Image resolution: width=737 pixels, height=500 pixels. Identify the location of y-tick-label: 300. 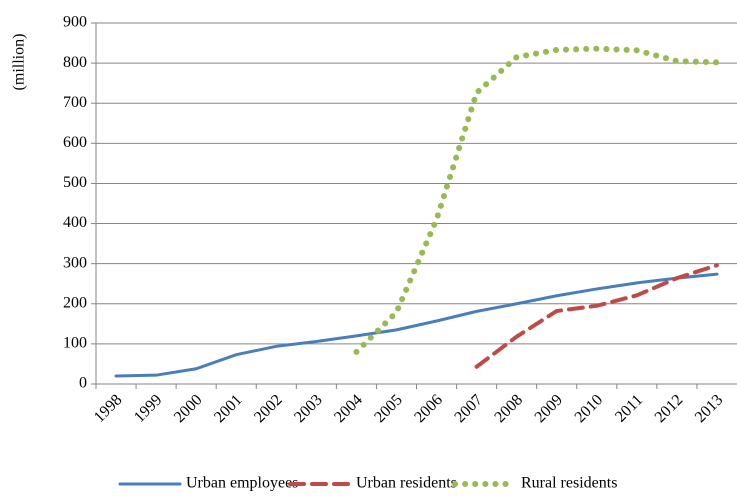
(75, 262).